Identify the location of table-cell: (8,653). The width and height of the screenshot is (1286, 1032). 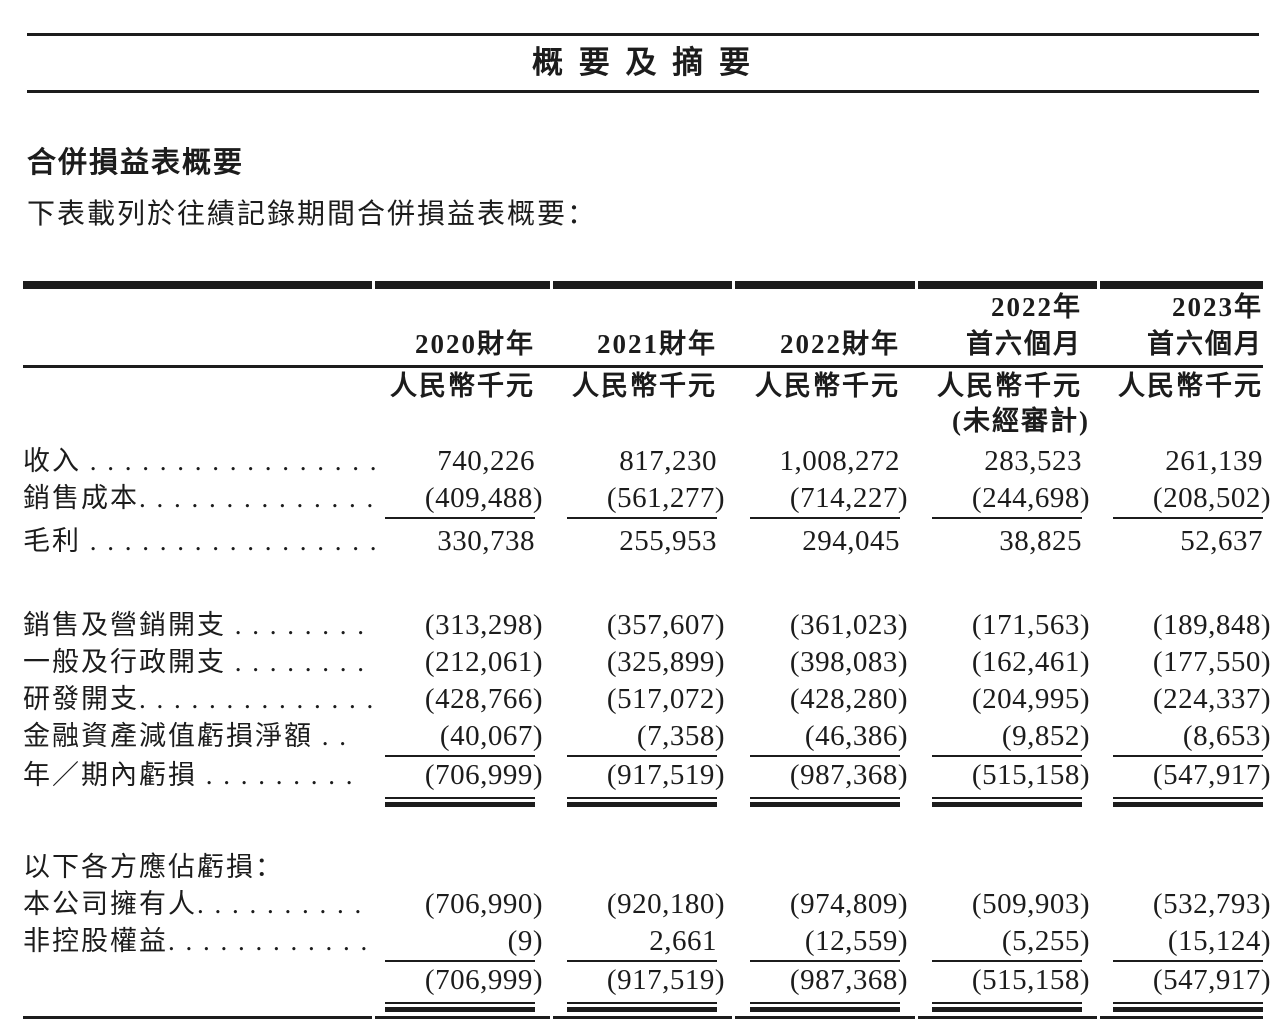
(1176, 737).